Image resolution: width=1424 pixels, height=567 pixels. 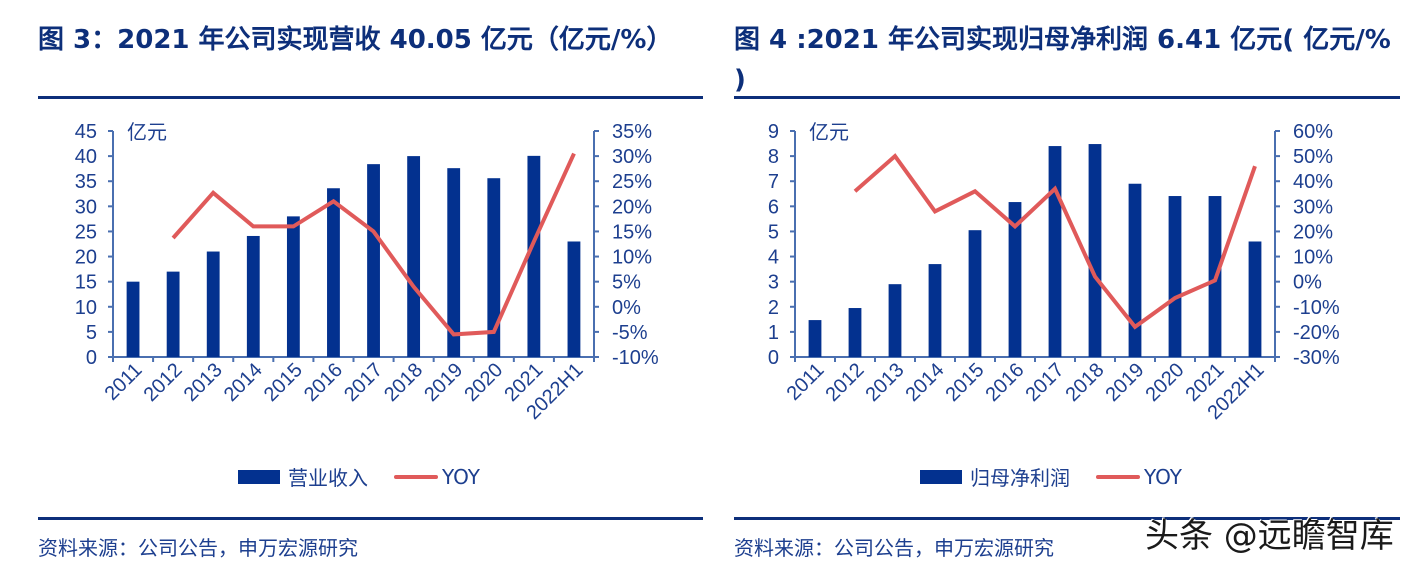 What do you see at coordinates (86, 132) in the screenshot?
I see `y-tick-label: 45` at bounding box center [86, 132].